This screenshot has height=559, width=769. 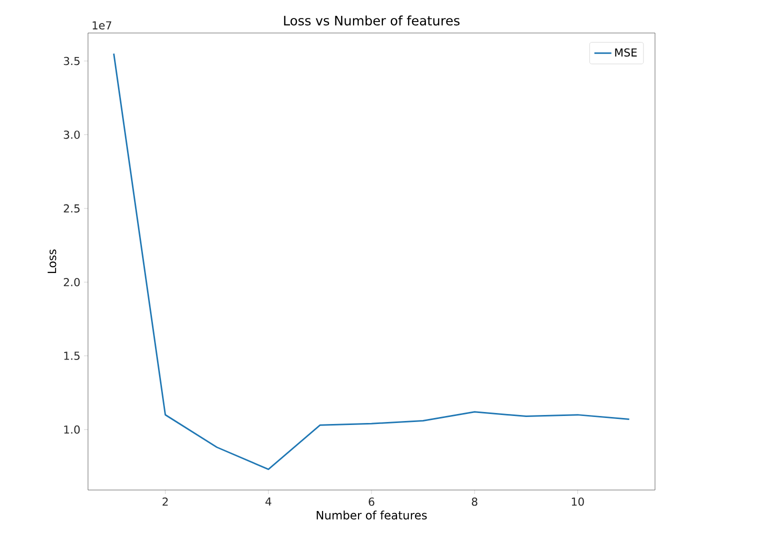 What do you see at coordinates (72, 61) in the screenshot?
I see `y-tick-label: 3.5` at bounding box center [72, 61].